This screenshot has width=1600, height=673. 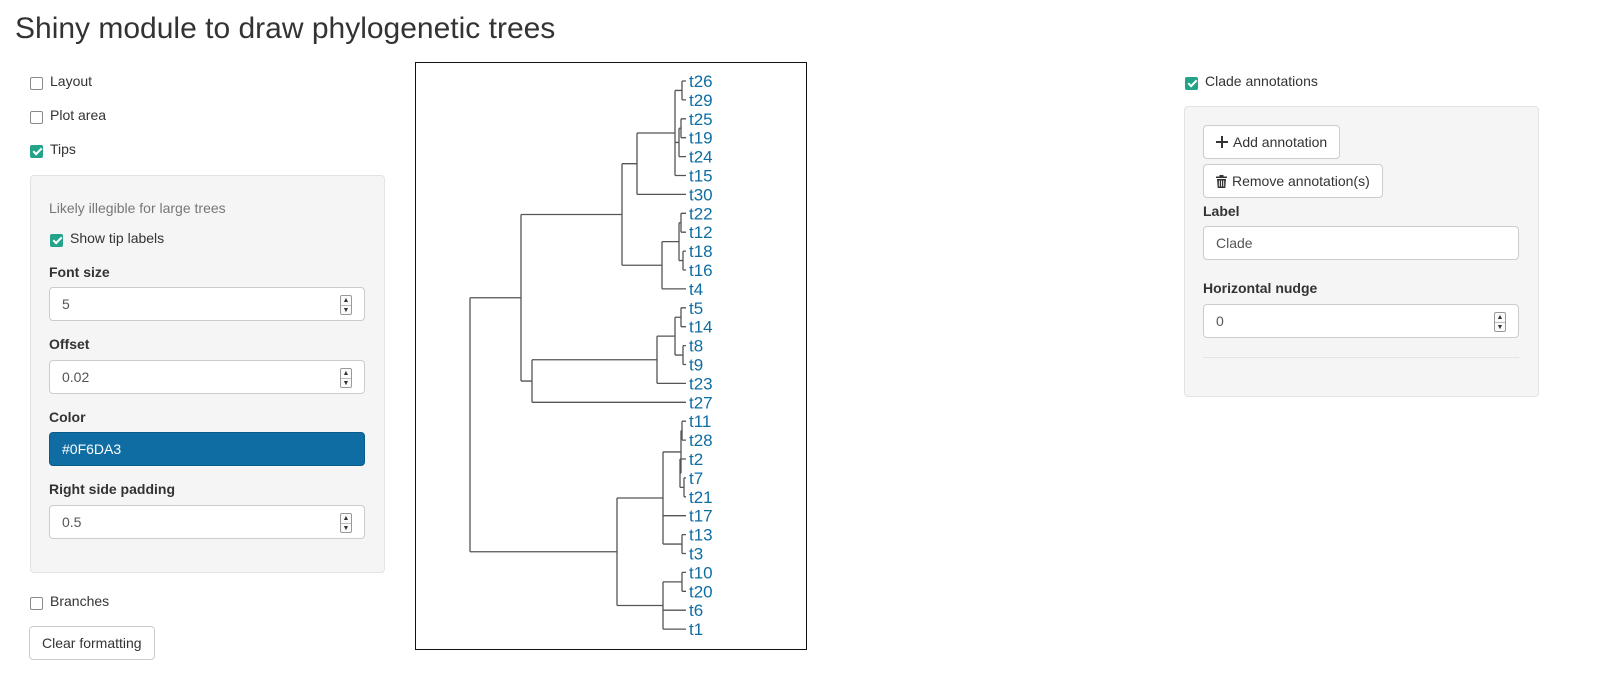 I want to click on branches-toggle: Branches, so click(x=70, y=601).